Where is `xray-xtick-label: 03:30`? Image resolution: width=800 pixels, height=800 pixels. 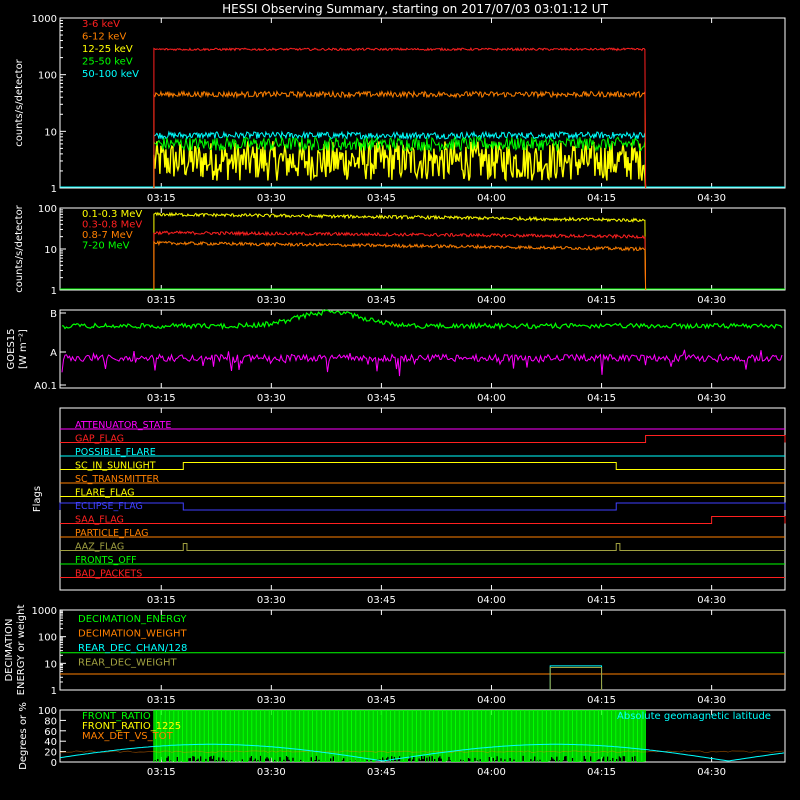
xray-xtick-label: 03:30 is located at coordinates (271, 198).